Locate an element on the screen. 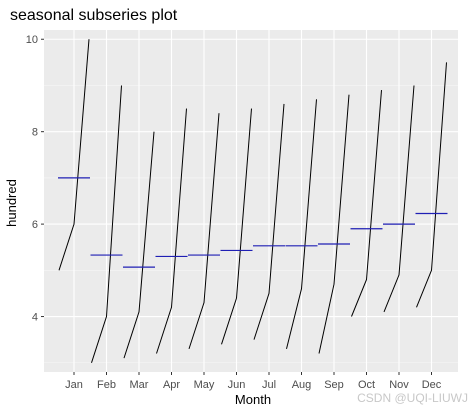 The width and height of the screenshot is (474, 413). x-tick-label-jul: Jul is located at coordinates (269, 385).